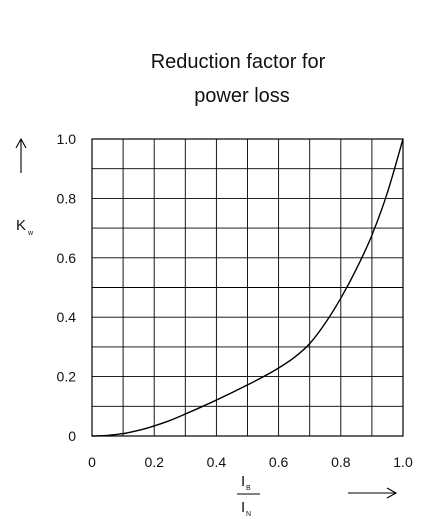 The width and height of the screenshot is (425, 519). I want to click on x-tick-label: 0.8, so click(341, 462).